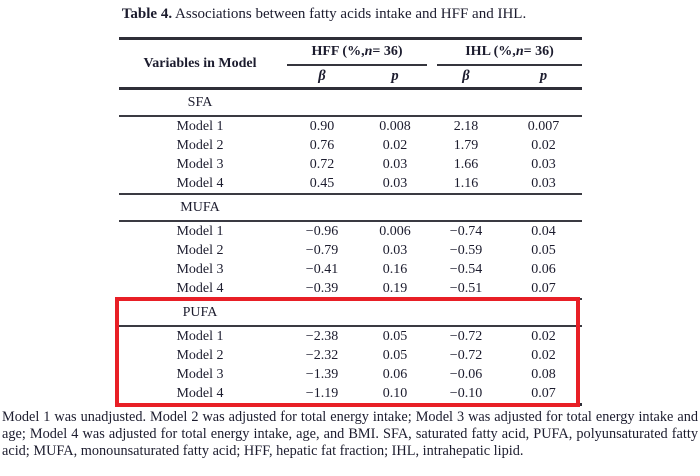  I want to click on hff-beta-value: 0.76, so click(322, 145).